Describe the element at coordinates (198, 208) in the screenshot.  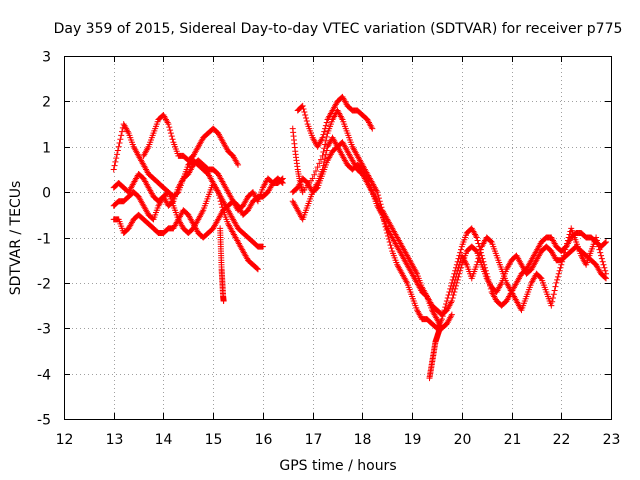
I see `series-track-D` at that location.